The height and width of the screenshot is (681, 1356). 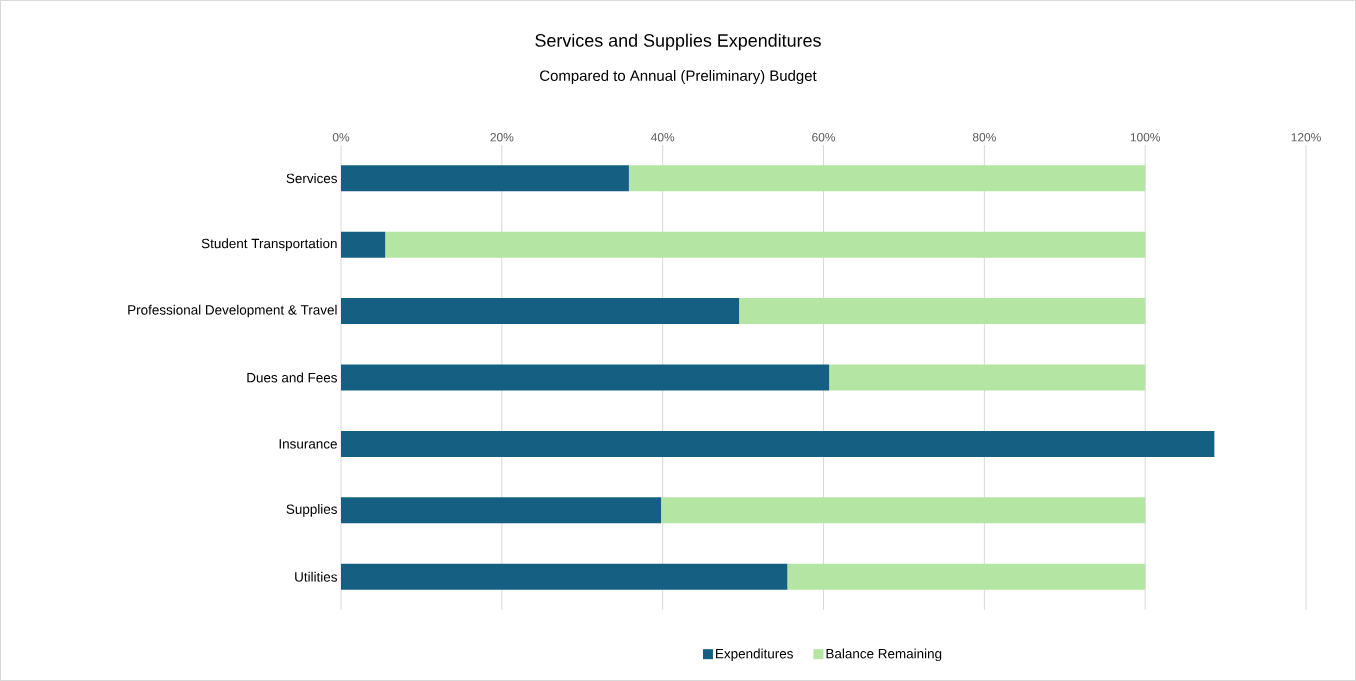 I want to click on x-tick-label: 60%, so click(x=824, y=137).